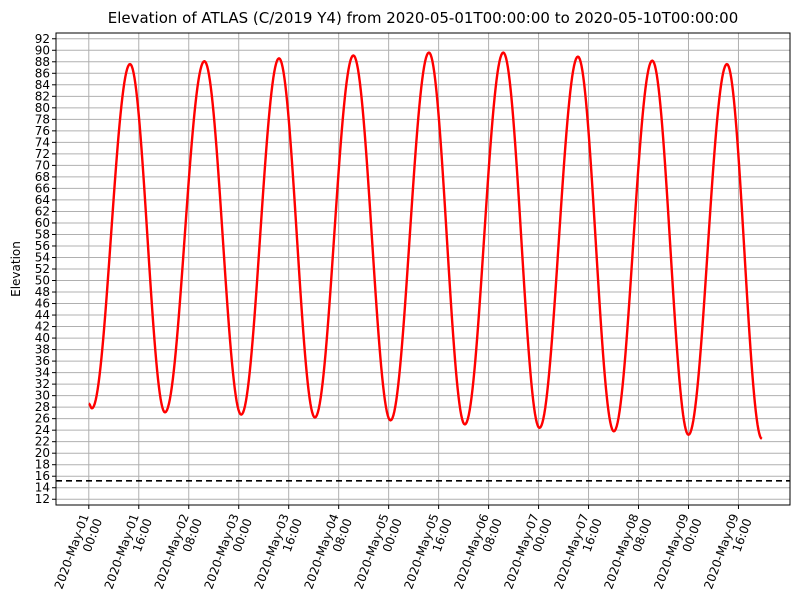 The height and width of the screenshot is (608, 807). I want to click on y-tick-label: 12, so click(42, 499).